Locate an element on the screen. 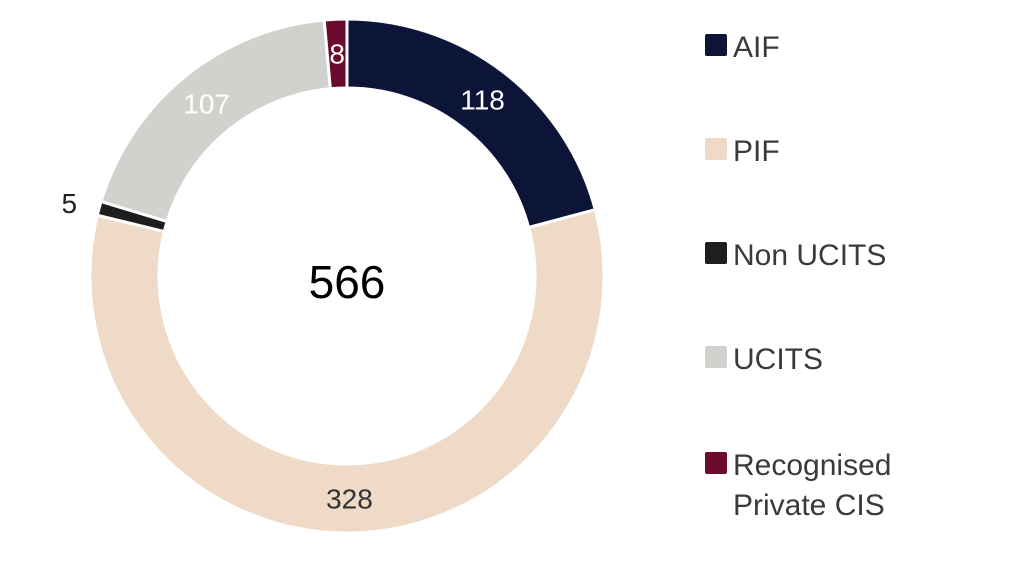  slice-label-pif: 328 is located at coordinates (349, 498).